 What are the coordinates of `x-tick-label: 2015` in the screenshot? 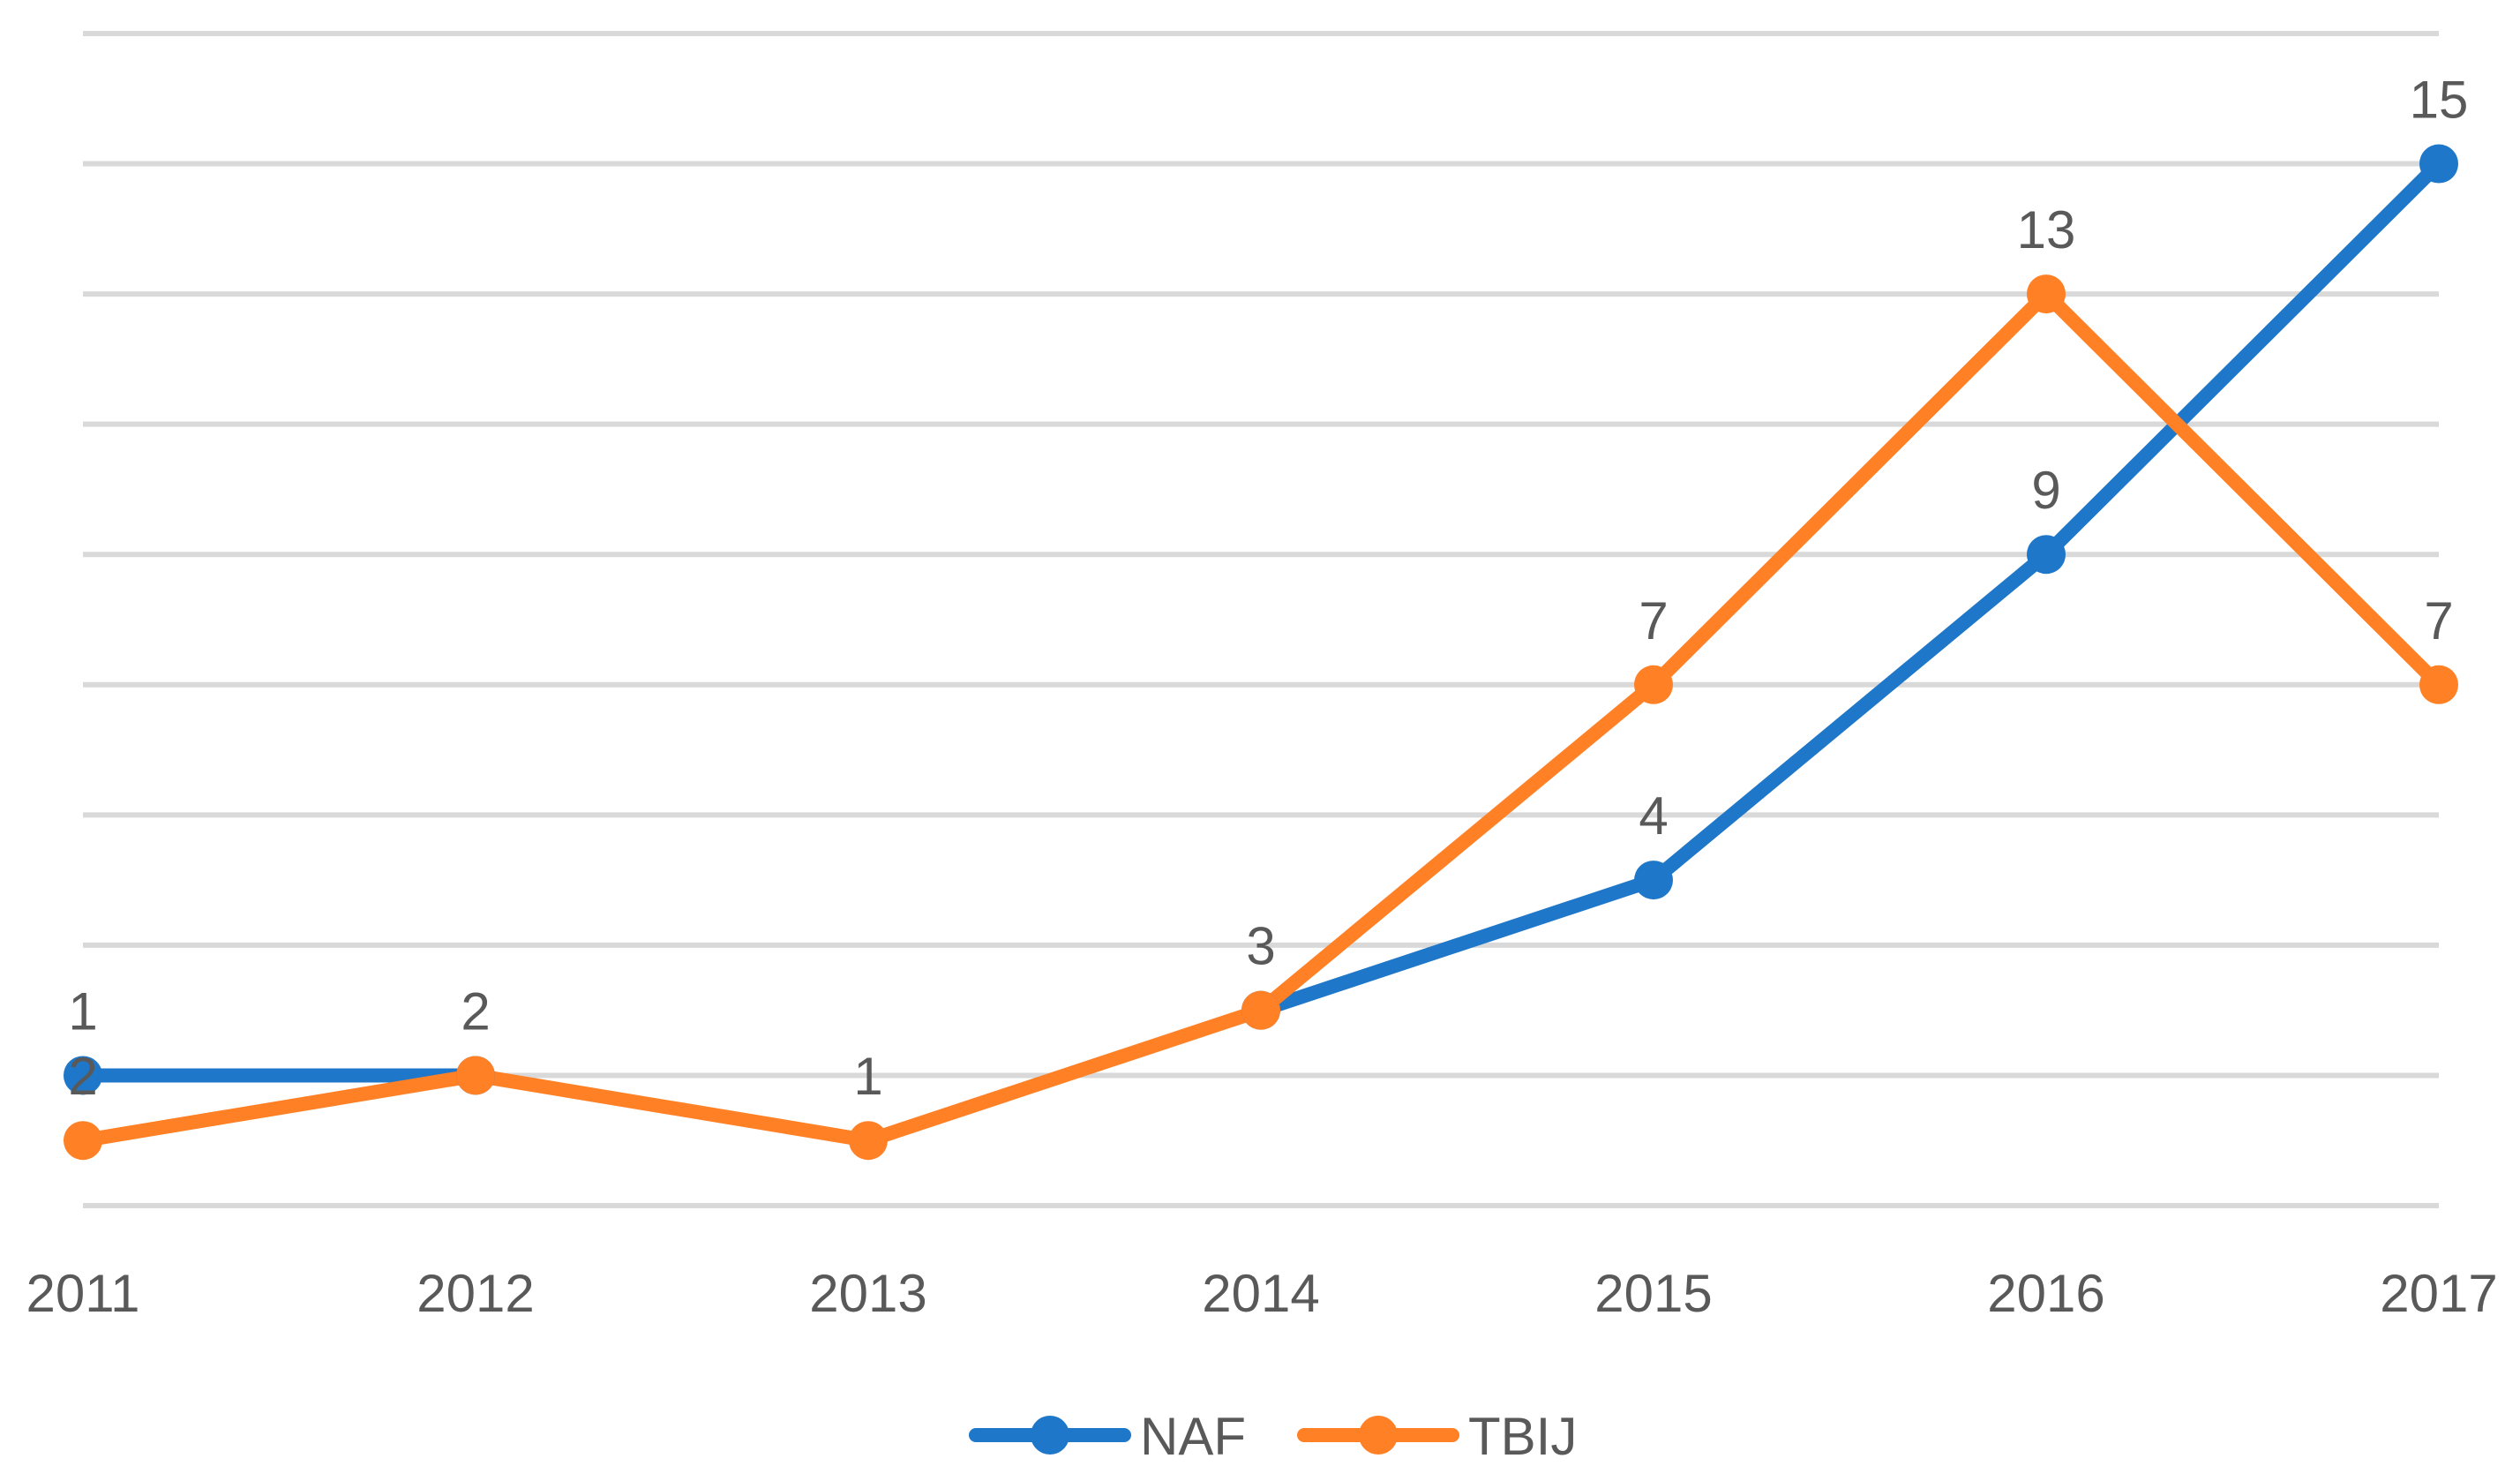 It's located at (1653, 1294).